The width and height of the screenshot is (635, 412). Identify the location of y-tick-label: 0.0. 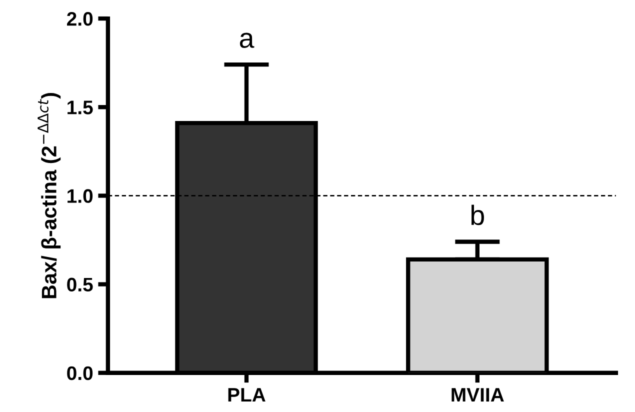
(80, 373).